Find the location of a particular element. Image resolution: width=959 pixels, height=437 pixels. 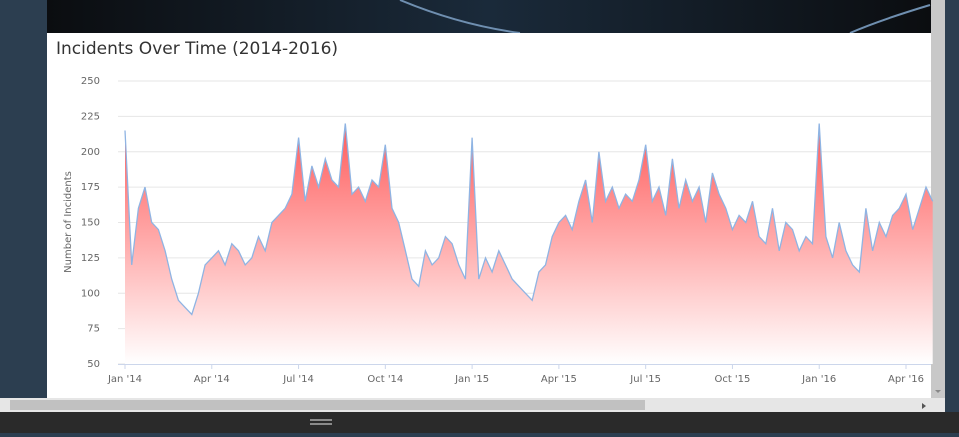

y-axis-label: Number of Incidents is located at coordinates (68, 222).